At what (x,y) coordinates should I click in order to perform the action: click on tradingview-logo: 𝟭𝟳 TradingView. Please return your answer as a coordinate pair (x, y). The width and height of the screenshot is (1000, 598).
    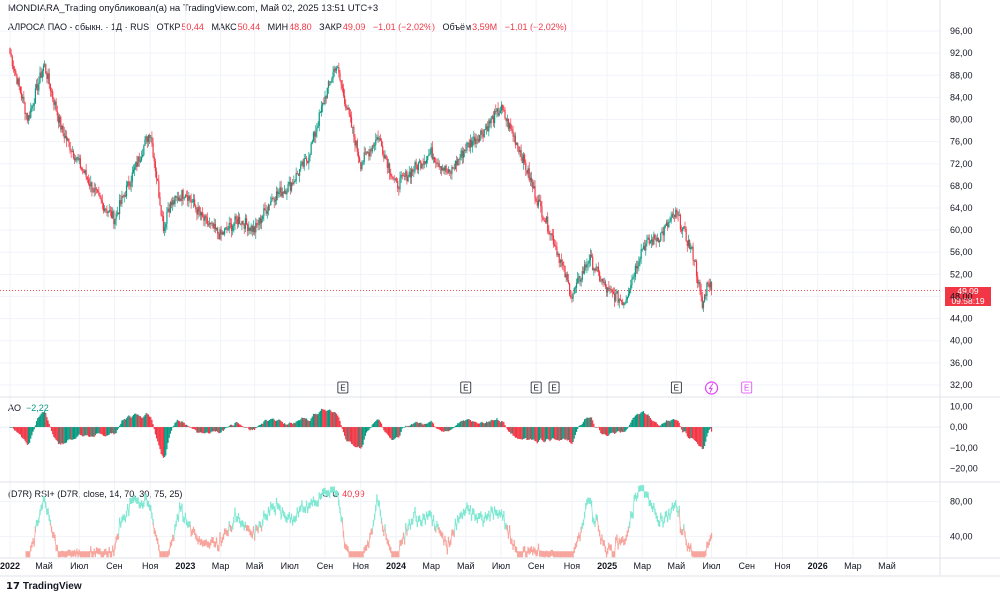
    Looking at the image, I should click on (44, 586).